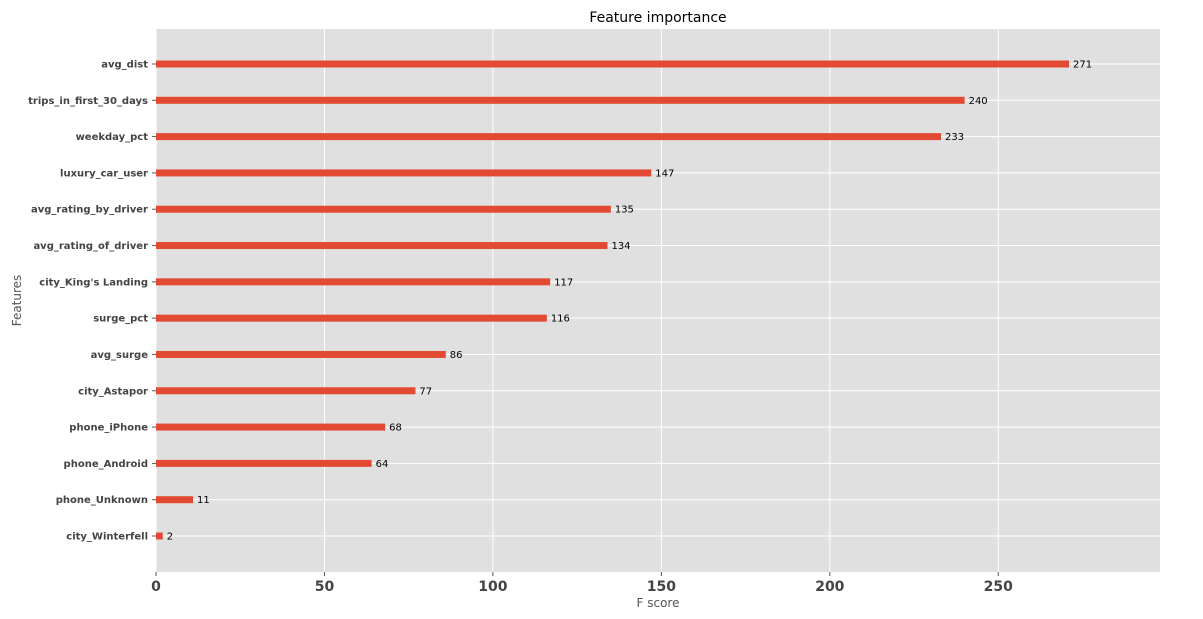 The height and width of the screenshot is (619, 1203). I want to click on y-tick-label: avg_dist, so click(124, 65).